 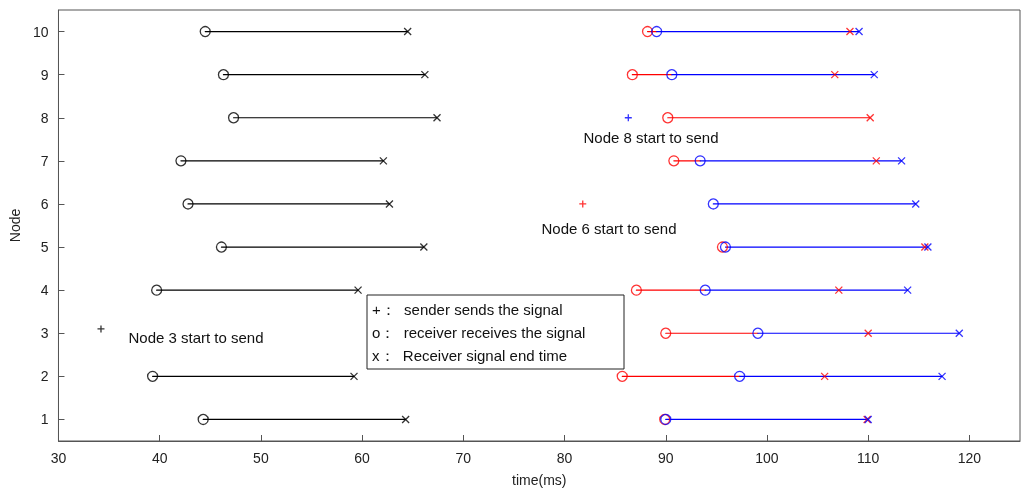 What do you see at coordinates (969, 458) in the screenshot?
I see `x-tick-label: 120` at bounding box center [969, 458].